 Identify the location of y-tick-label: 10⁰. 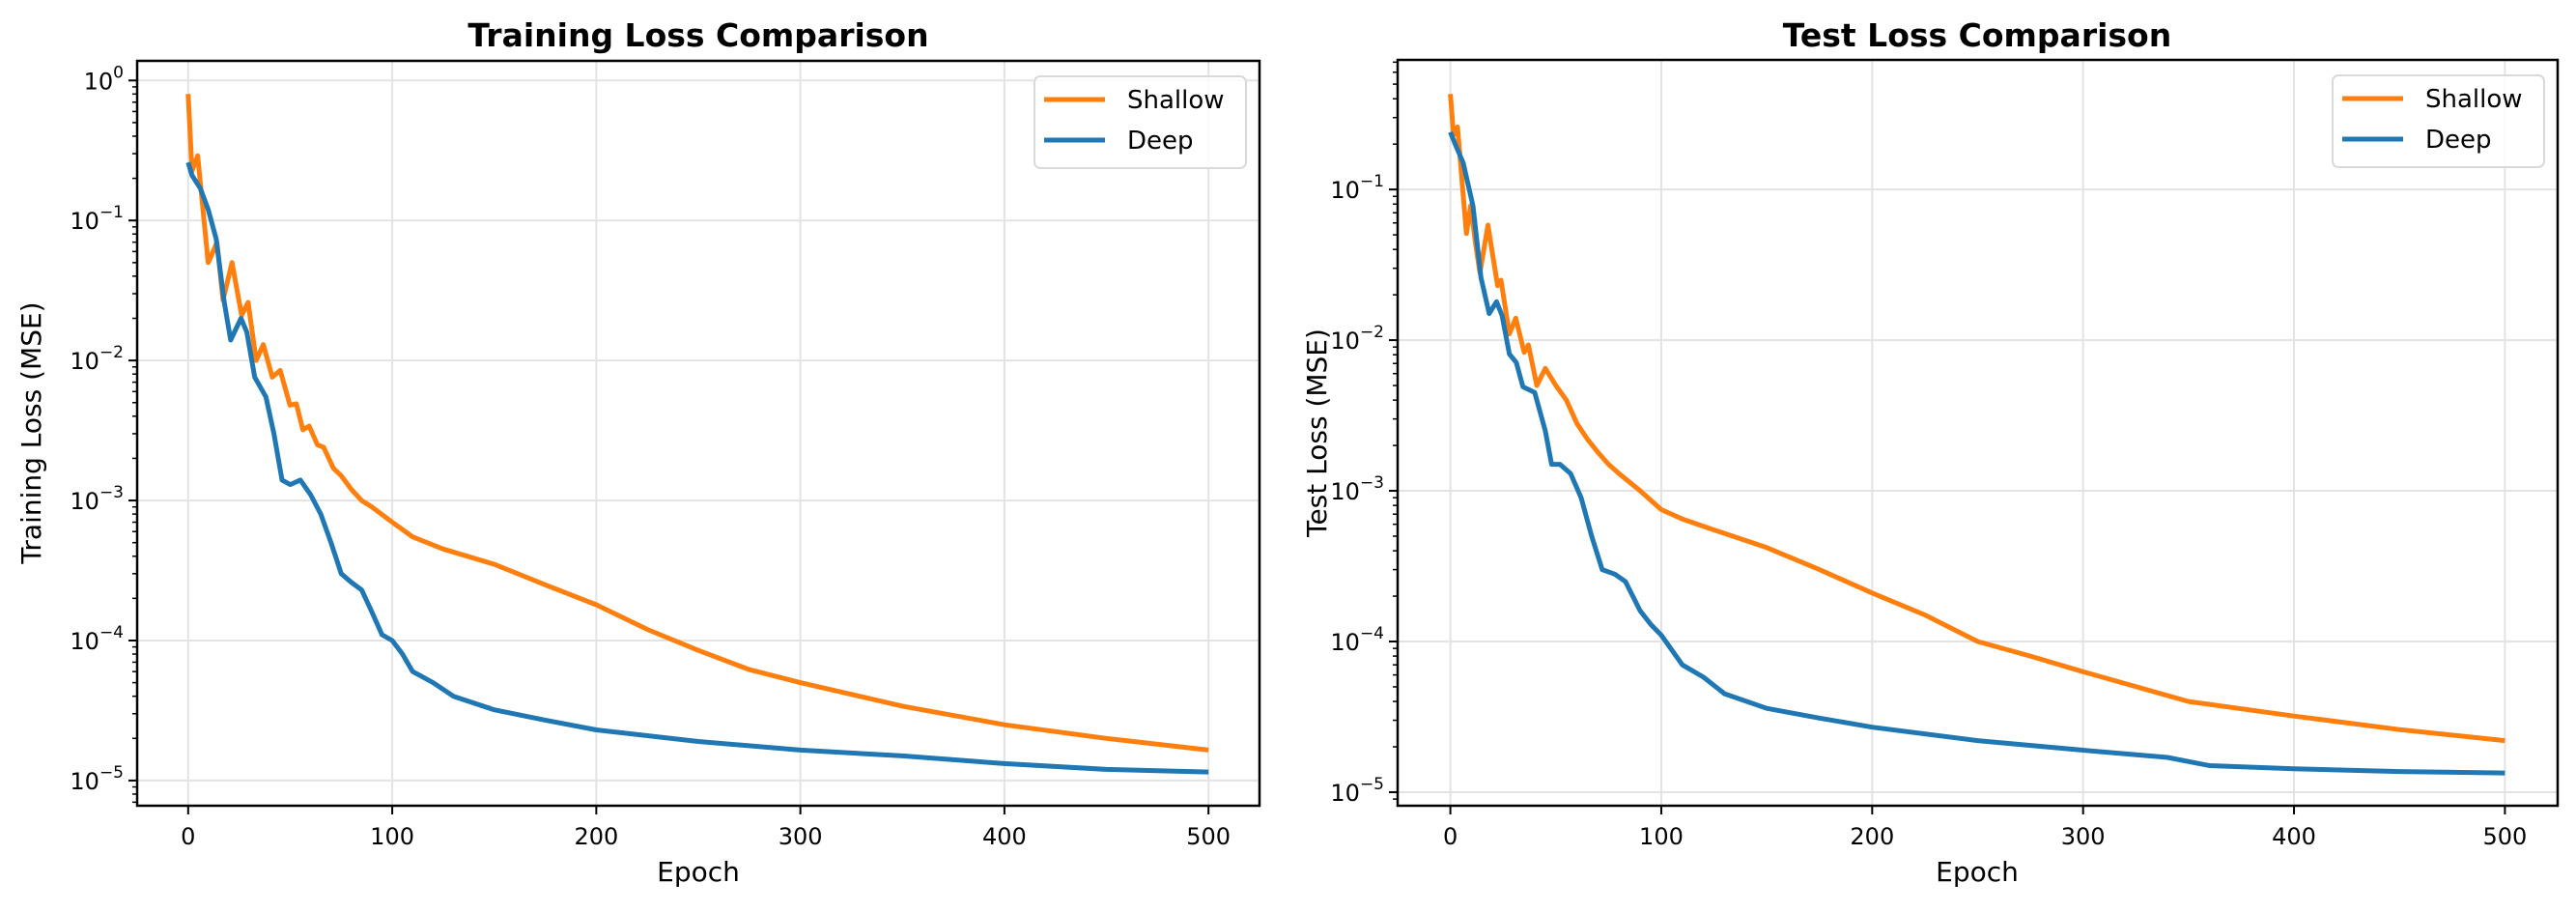
(104, 79).